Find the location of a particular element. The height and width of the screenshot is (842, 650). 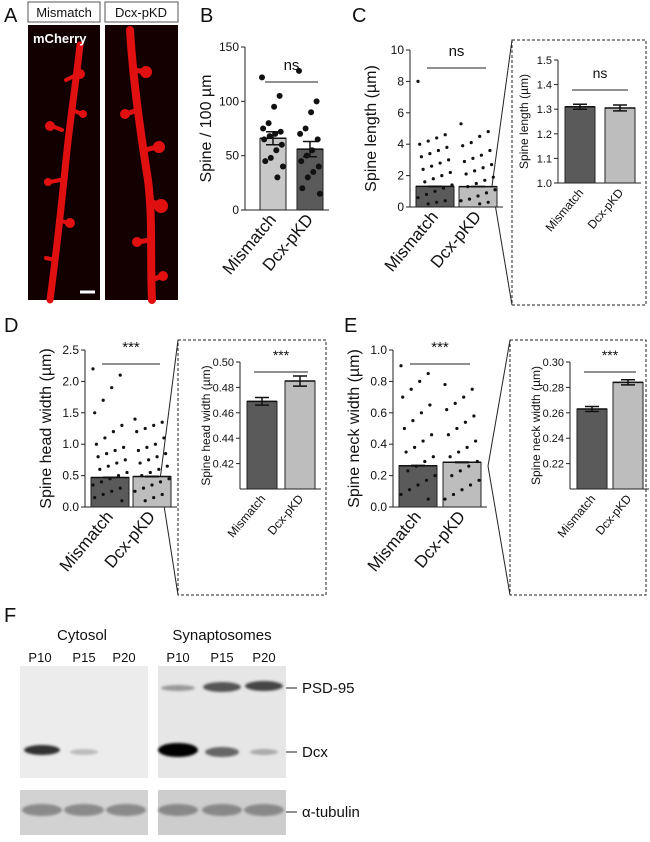

condition-label: Mismatch is located at coordinates (64, 12).